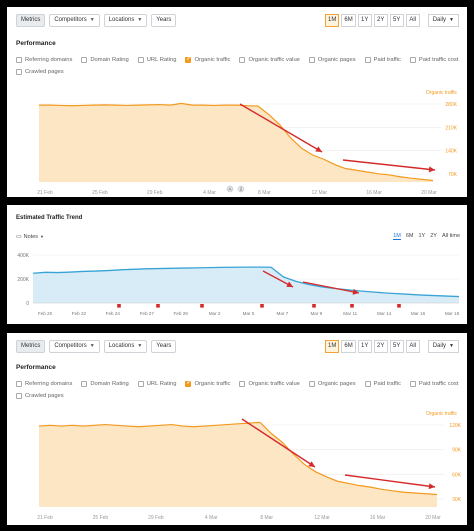  What do you see at coordinates (457, 500) in the screenshot?
I see `y-tick-label: 30K` at bounding box center [457, 500].